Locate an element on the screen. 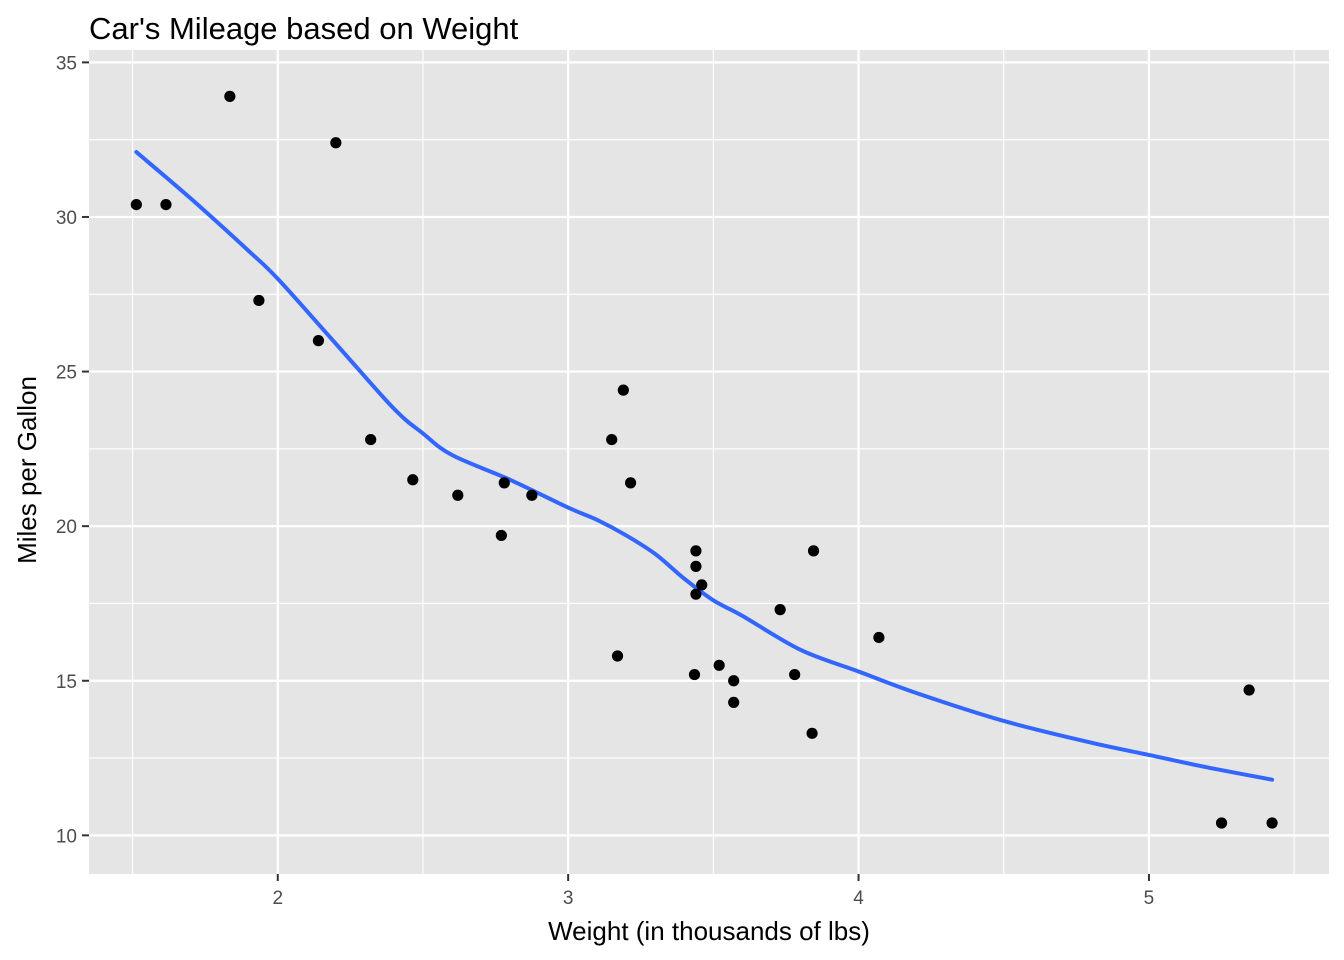 The height and width of the screenshot is (960, 1344). y-tick-label: 10 is located at coordinates (66, 836).